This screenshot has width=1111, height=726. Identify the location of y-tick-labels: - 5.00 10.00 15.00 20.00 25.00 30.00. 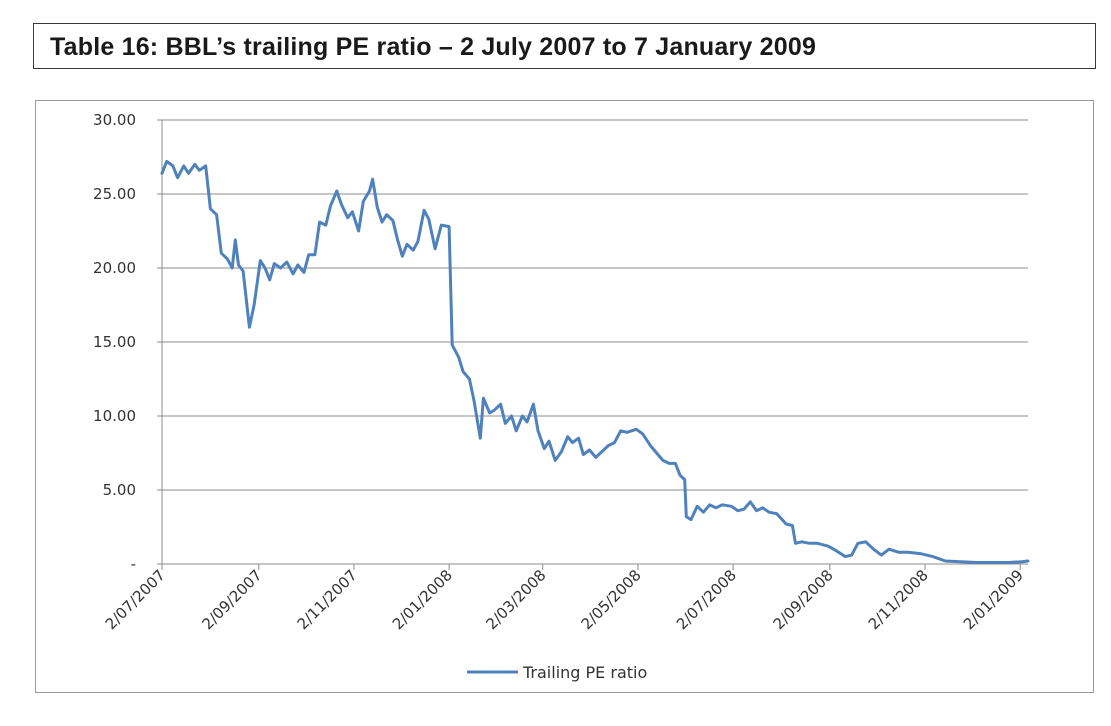
(114, 342).